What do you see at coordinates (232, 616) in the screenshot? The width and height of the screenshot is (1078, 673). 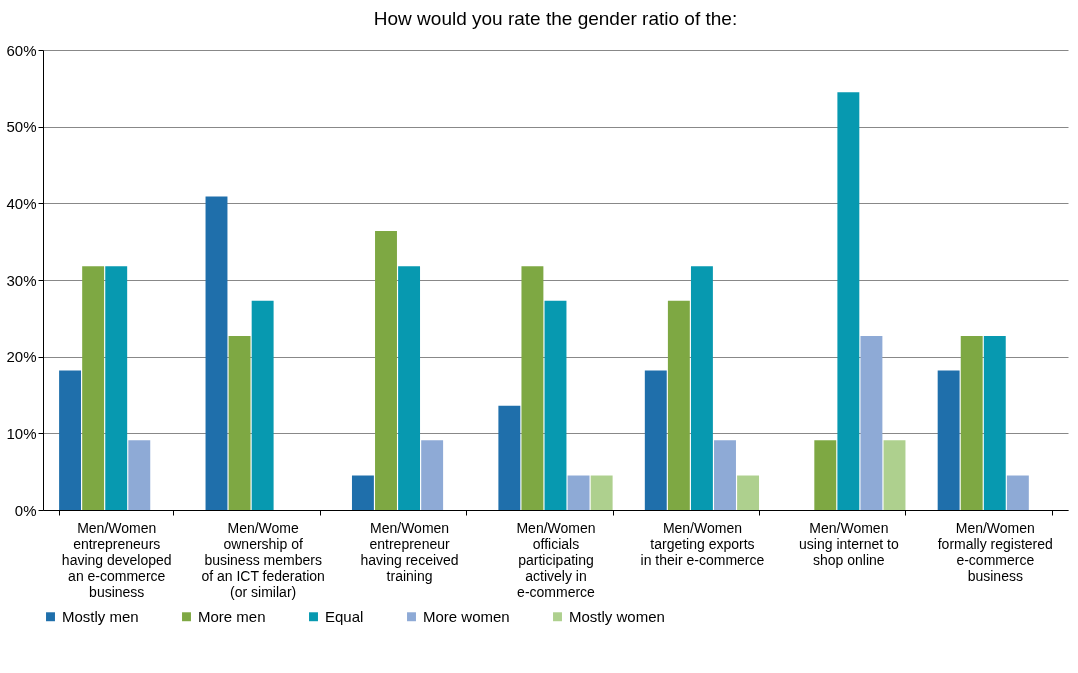 I see `legend-label: More men` at bounding box center [232, 616].